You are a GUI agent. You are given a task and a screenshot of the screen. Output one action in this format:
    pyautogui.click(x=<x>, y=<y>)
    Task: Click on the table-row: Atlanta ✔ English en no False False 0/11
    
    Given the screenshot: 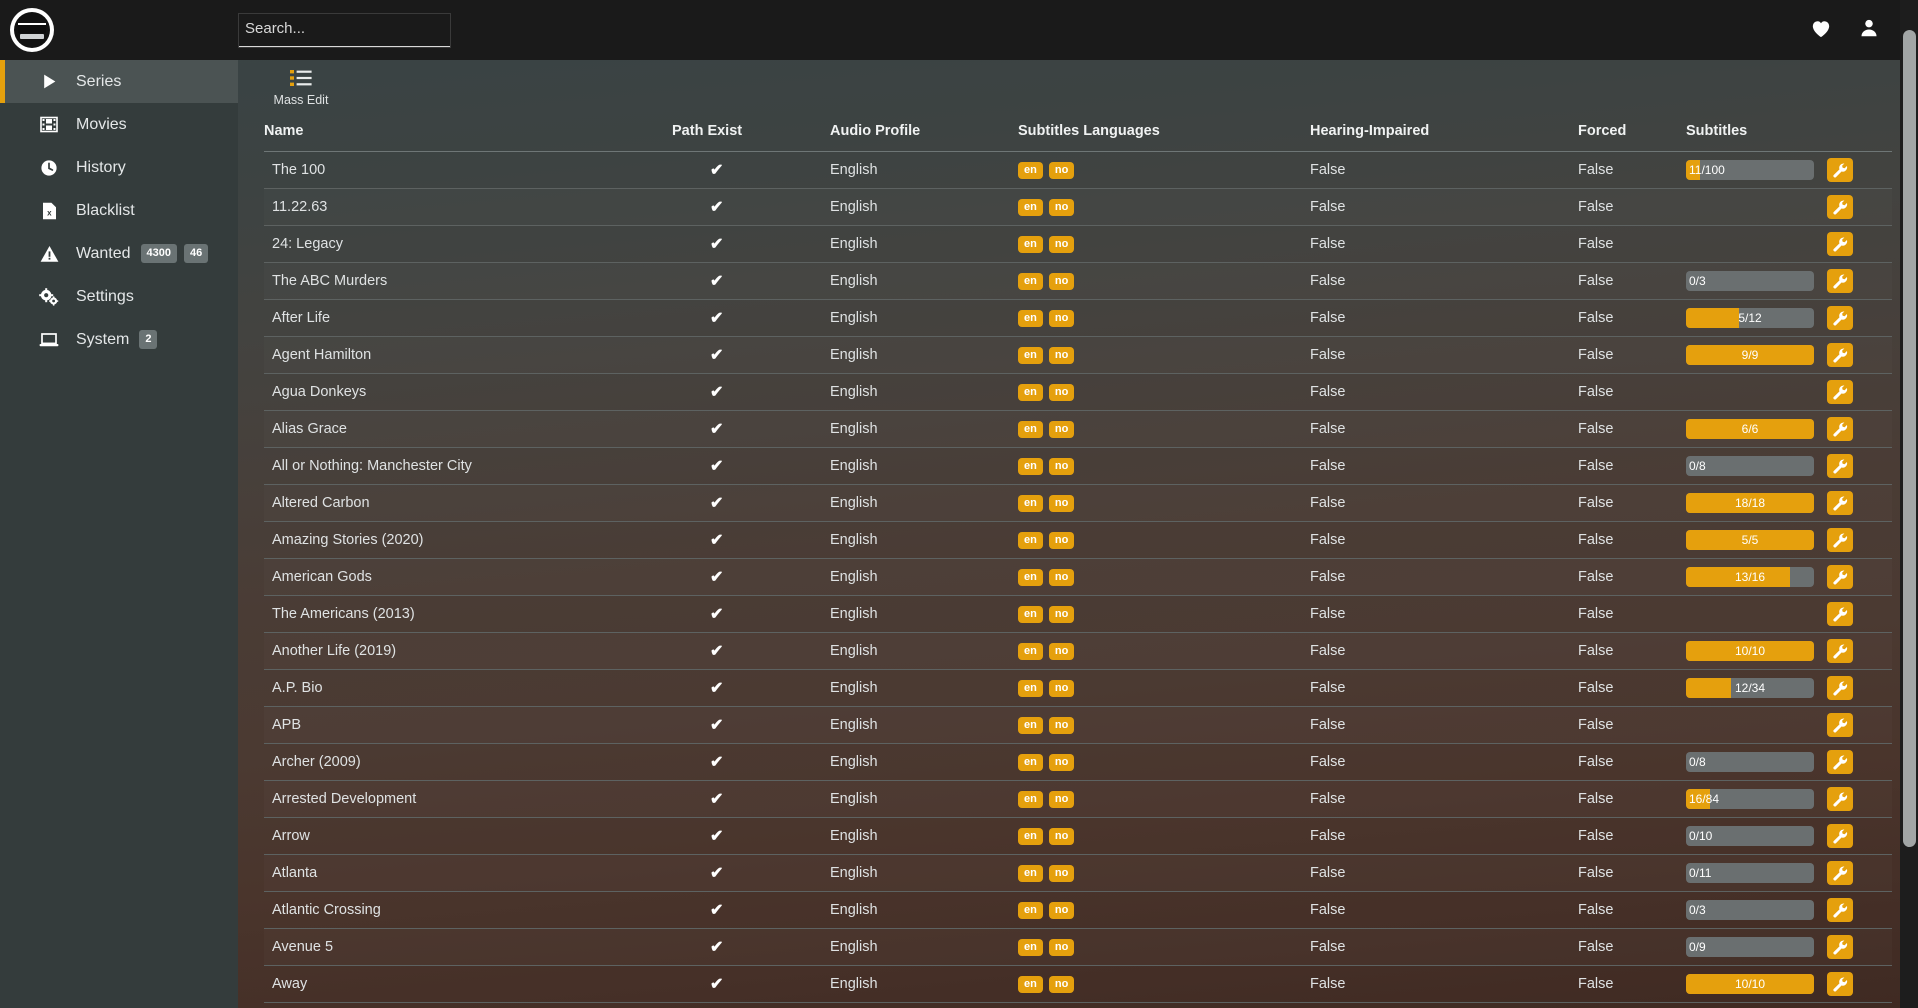 What is the action you would take?
    pyautogui.click(x=1078, y=873)
    